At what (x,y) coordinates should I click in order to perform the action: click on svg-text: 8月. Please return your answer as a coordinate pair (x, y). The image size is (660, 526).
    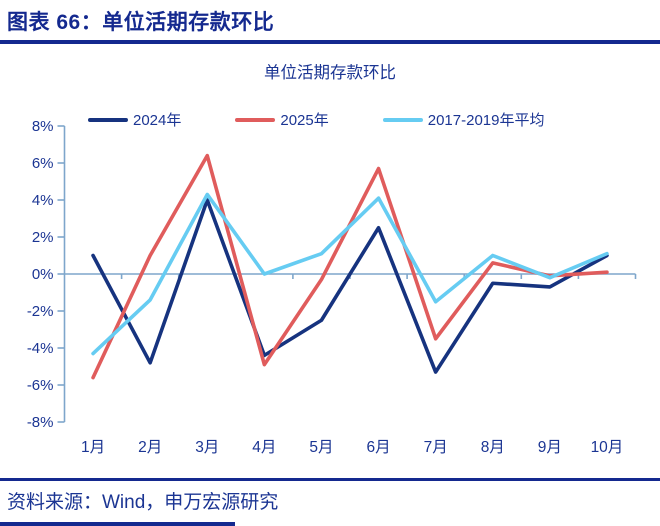
    Looking at the image, I should click on (493, 447).